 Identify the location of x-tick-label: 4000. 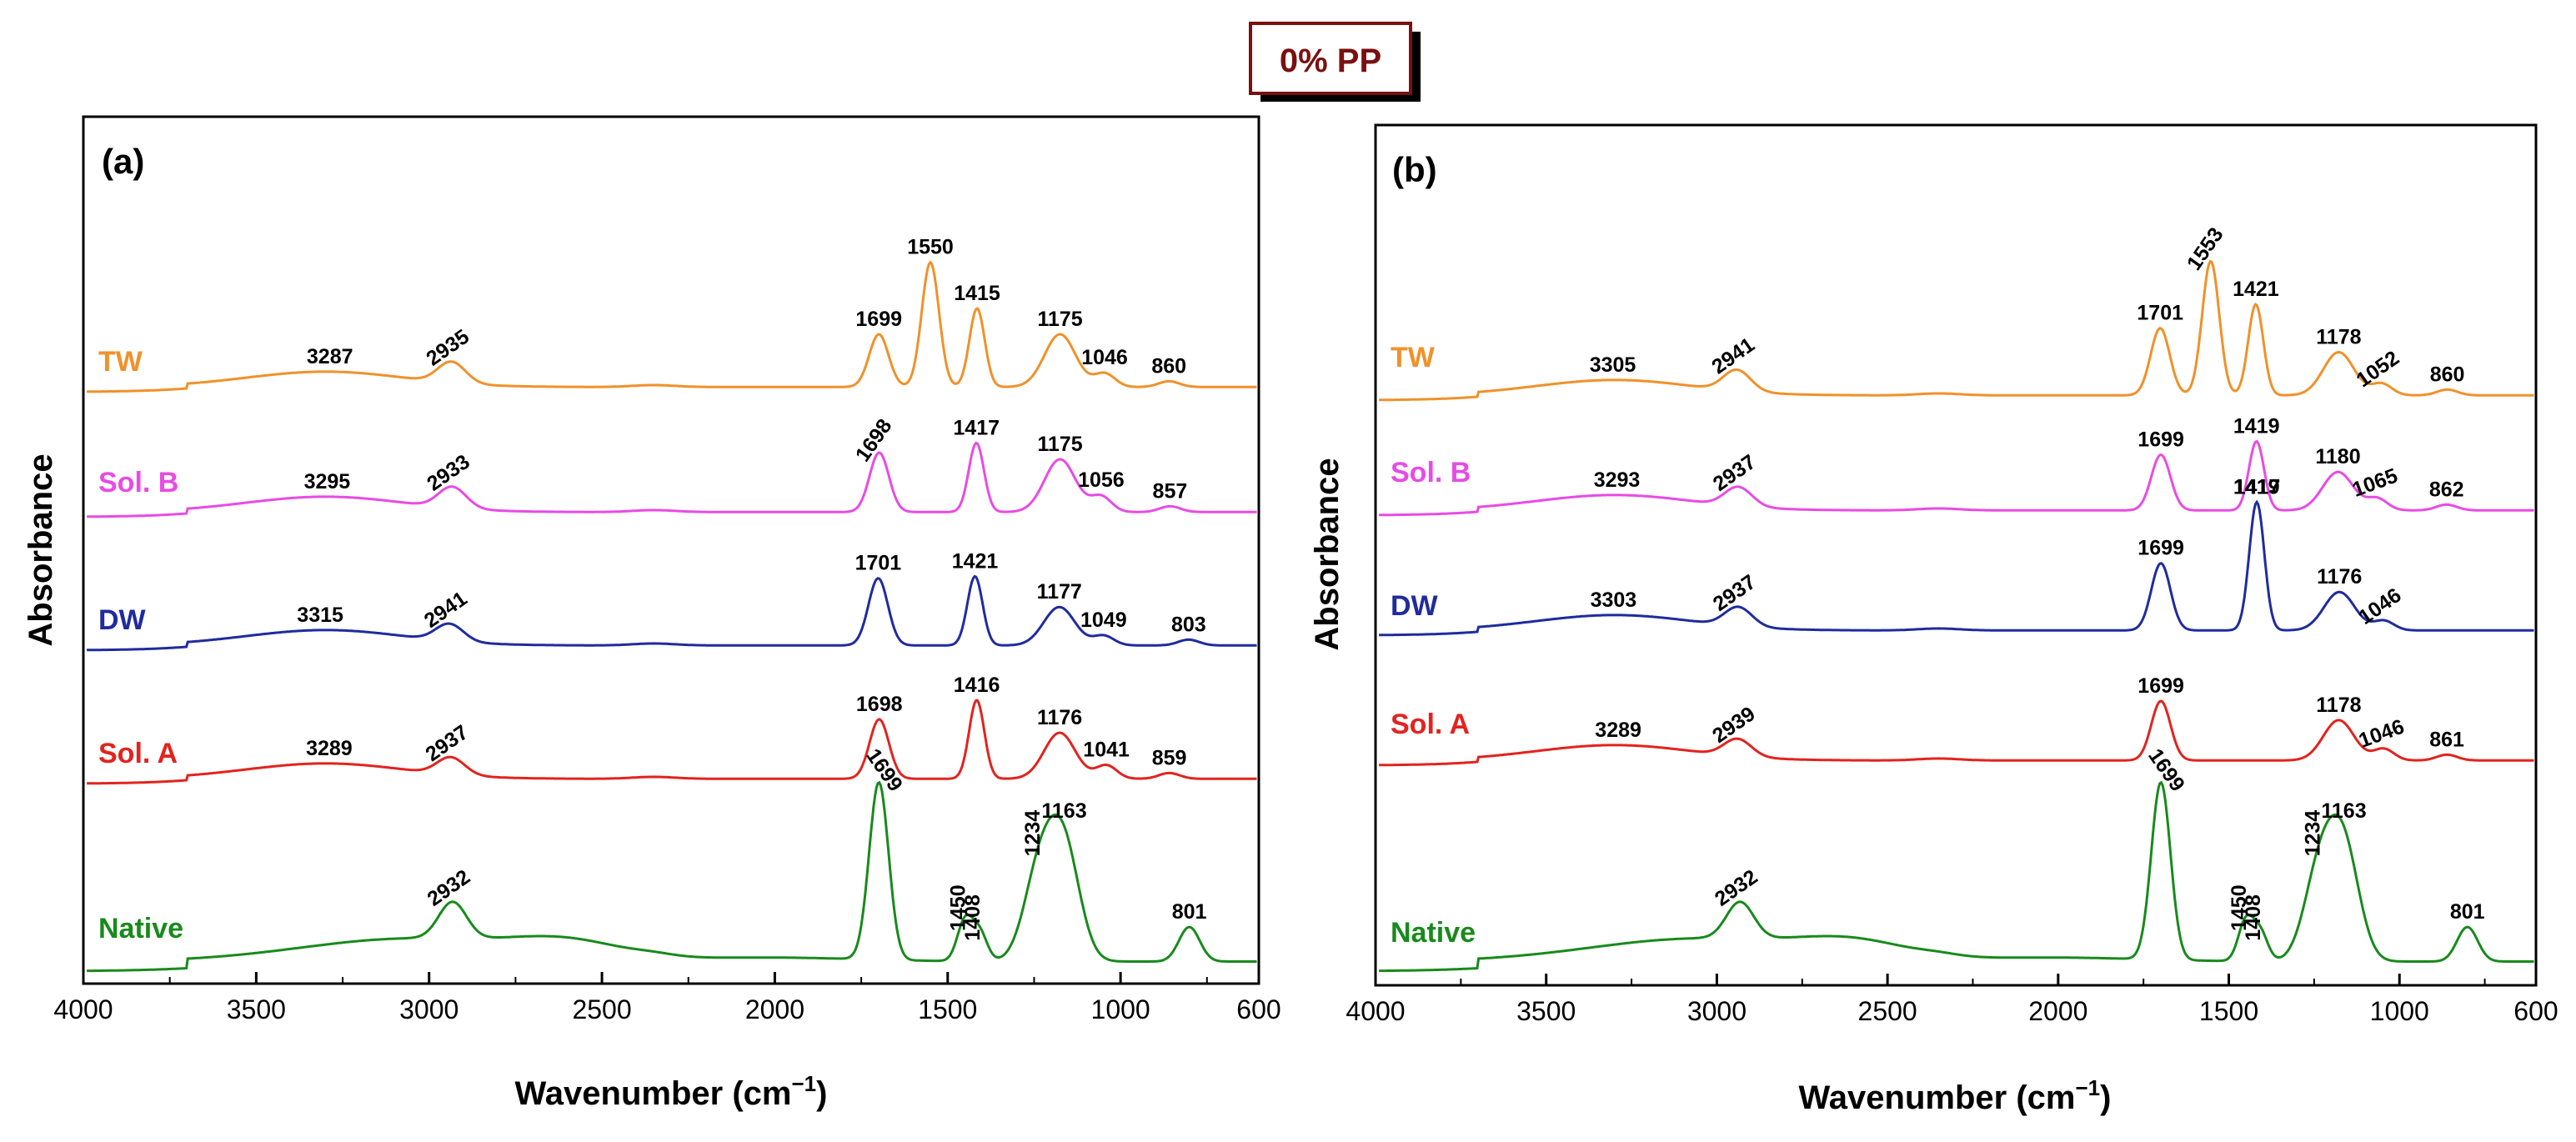
(1375, 1011).